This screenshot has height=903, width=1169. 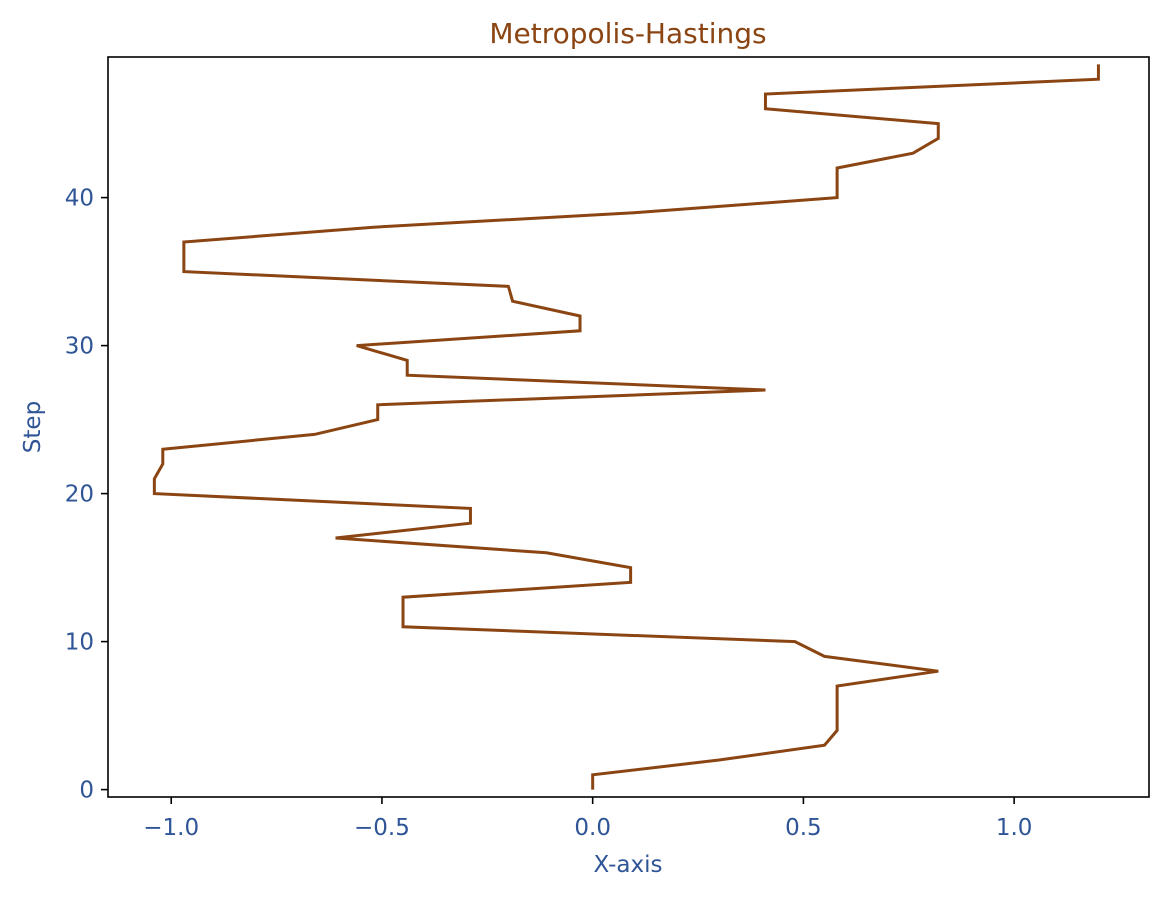 What do you see at coordinates (627, 33) in the screenshot?
I see `chart-title: Metropolis-Hastings` at bounding box center [627, 33].